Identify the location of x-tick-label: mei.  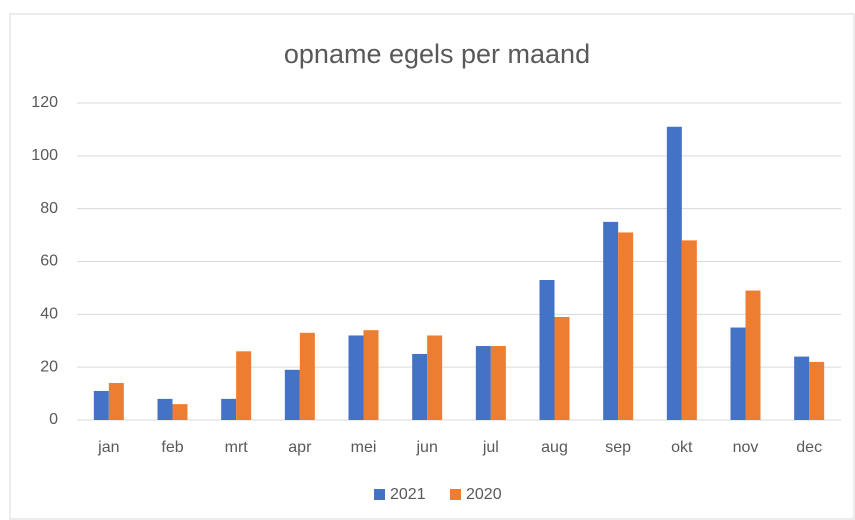
(364, 447).